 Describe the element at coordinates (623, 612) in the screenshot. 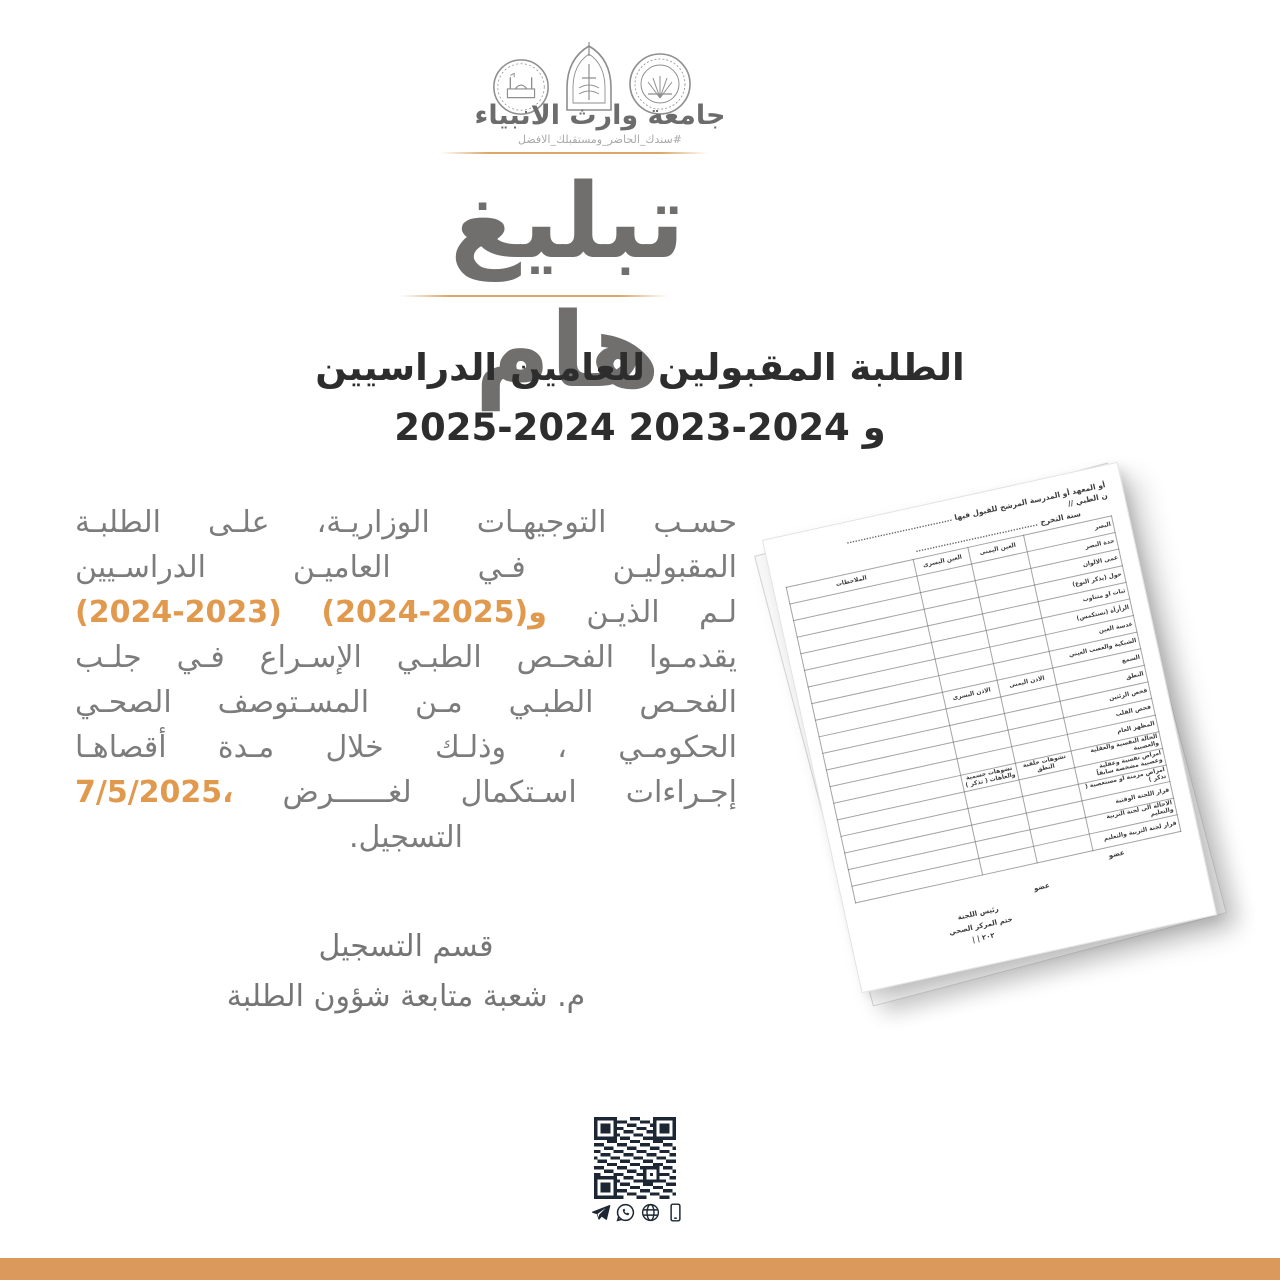

I see `body-text-segment: الذيـن` at that location.